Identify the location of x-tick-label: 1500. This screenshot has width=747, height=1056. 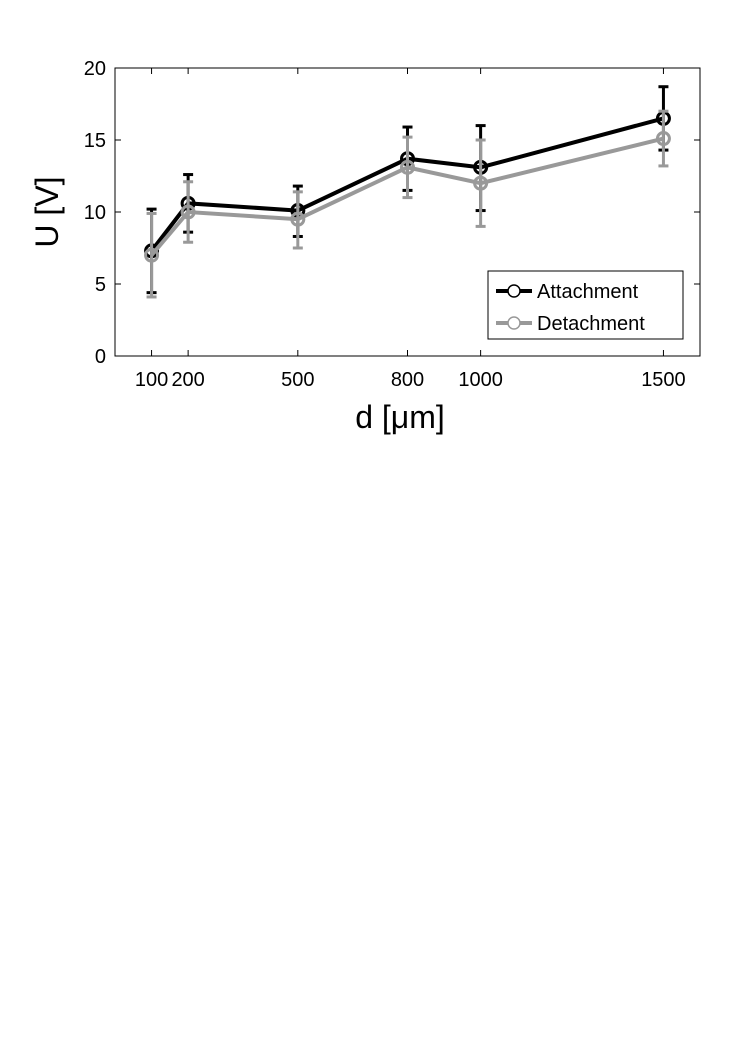
(663, 380).